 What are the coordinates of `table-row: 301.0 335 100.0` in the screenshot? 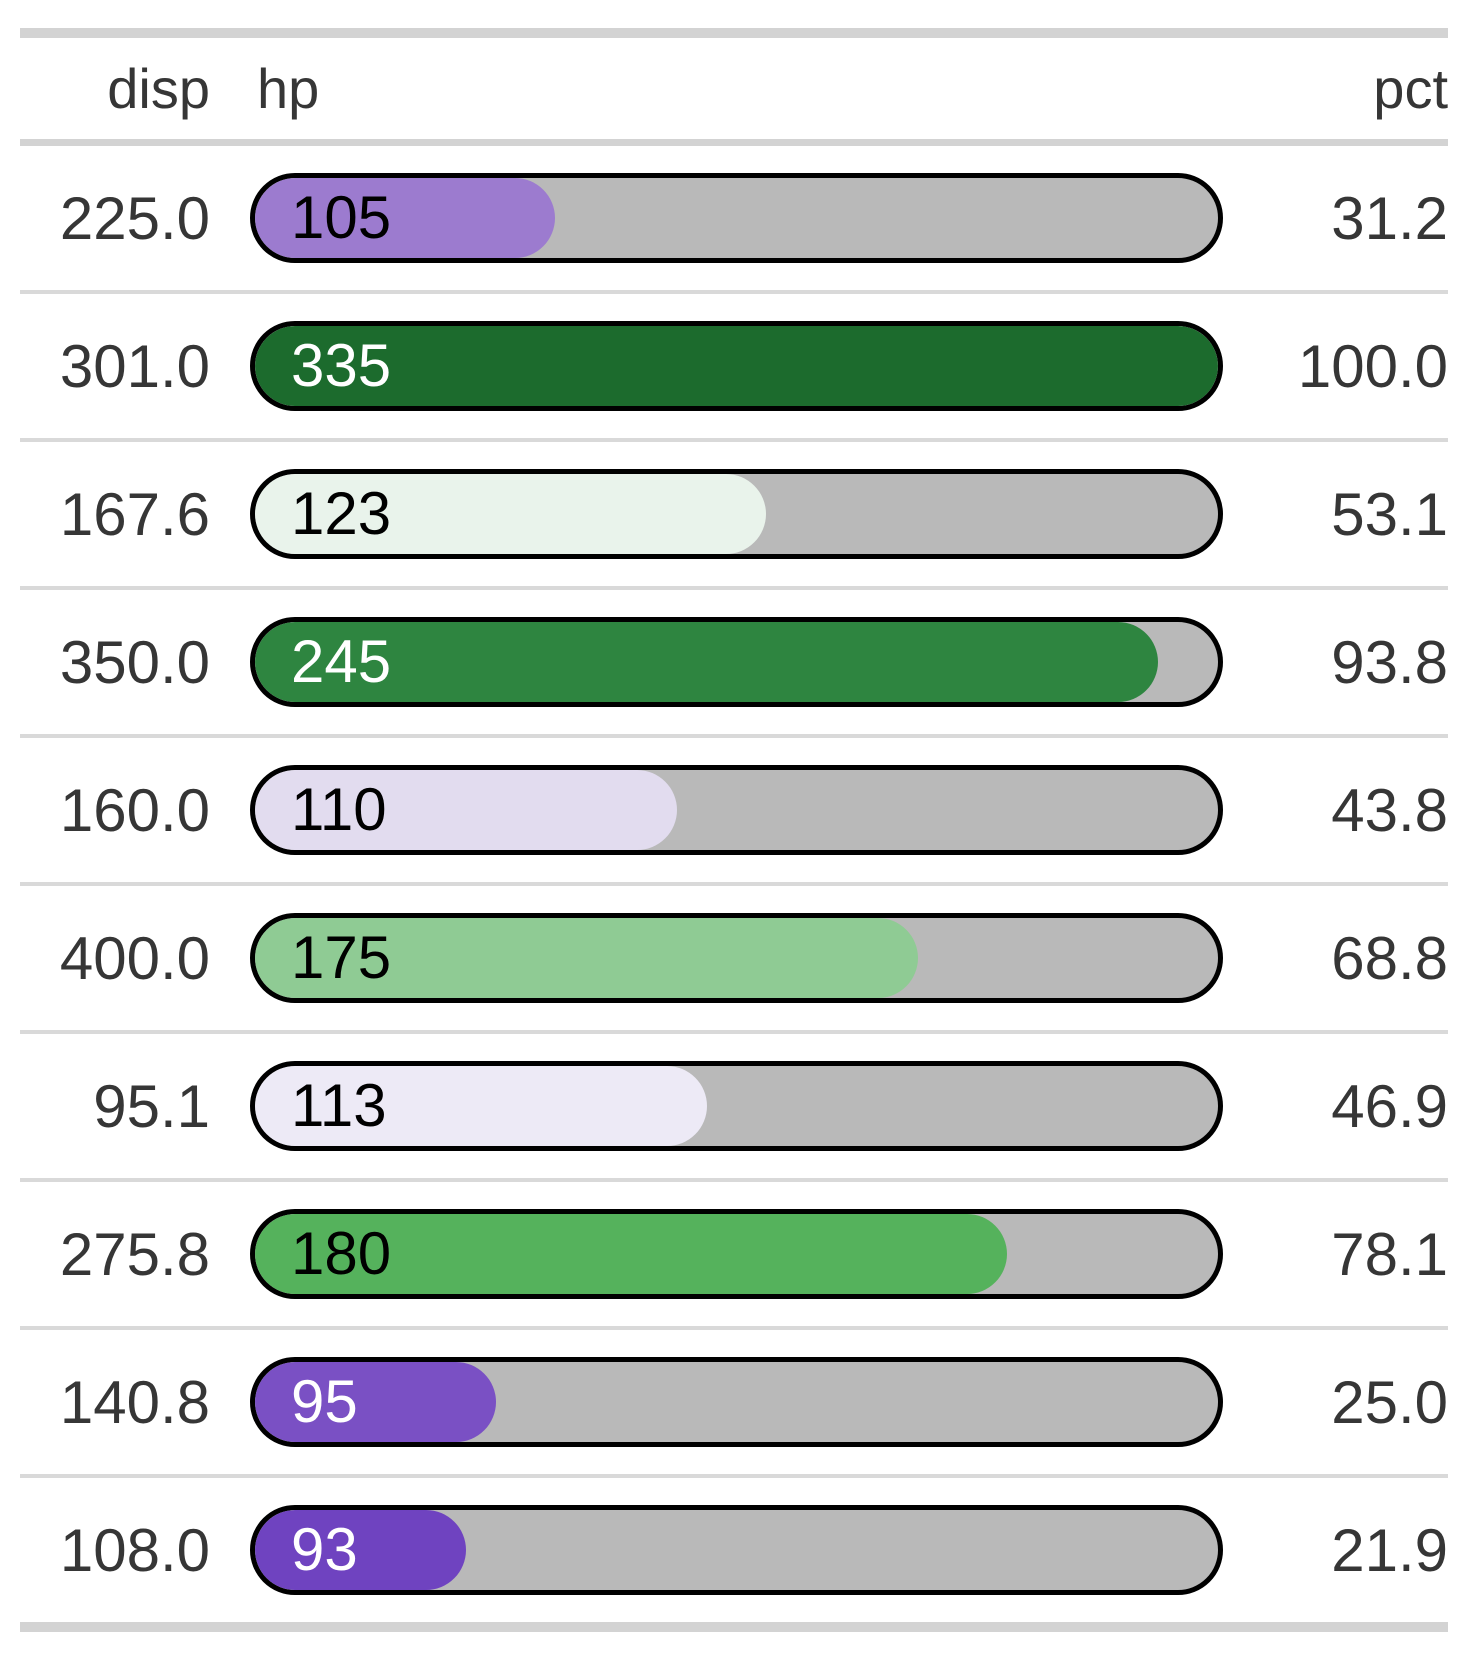 It's located at (734, 364).